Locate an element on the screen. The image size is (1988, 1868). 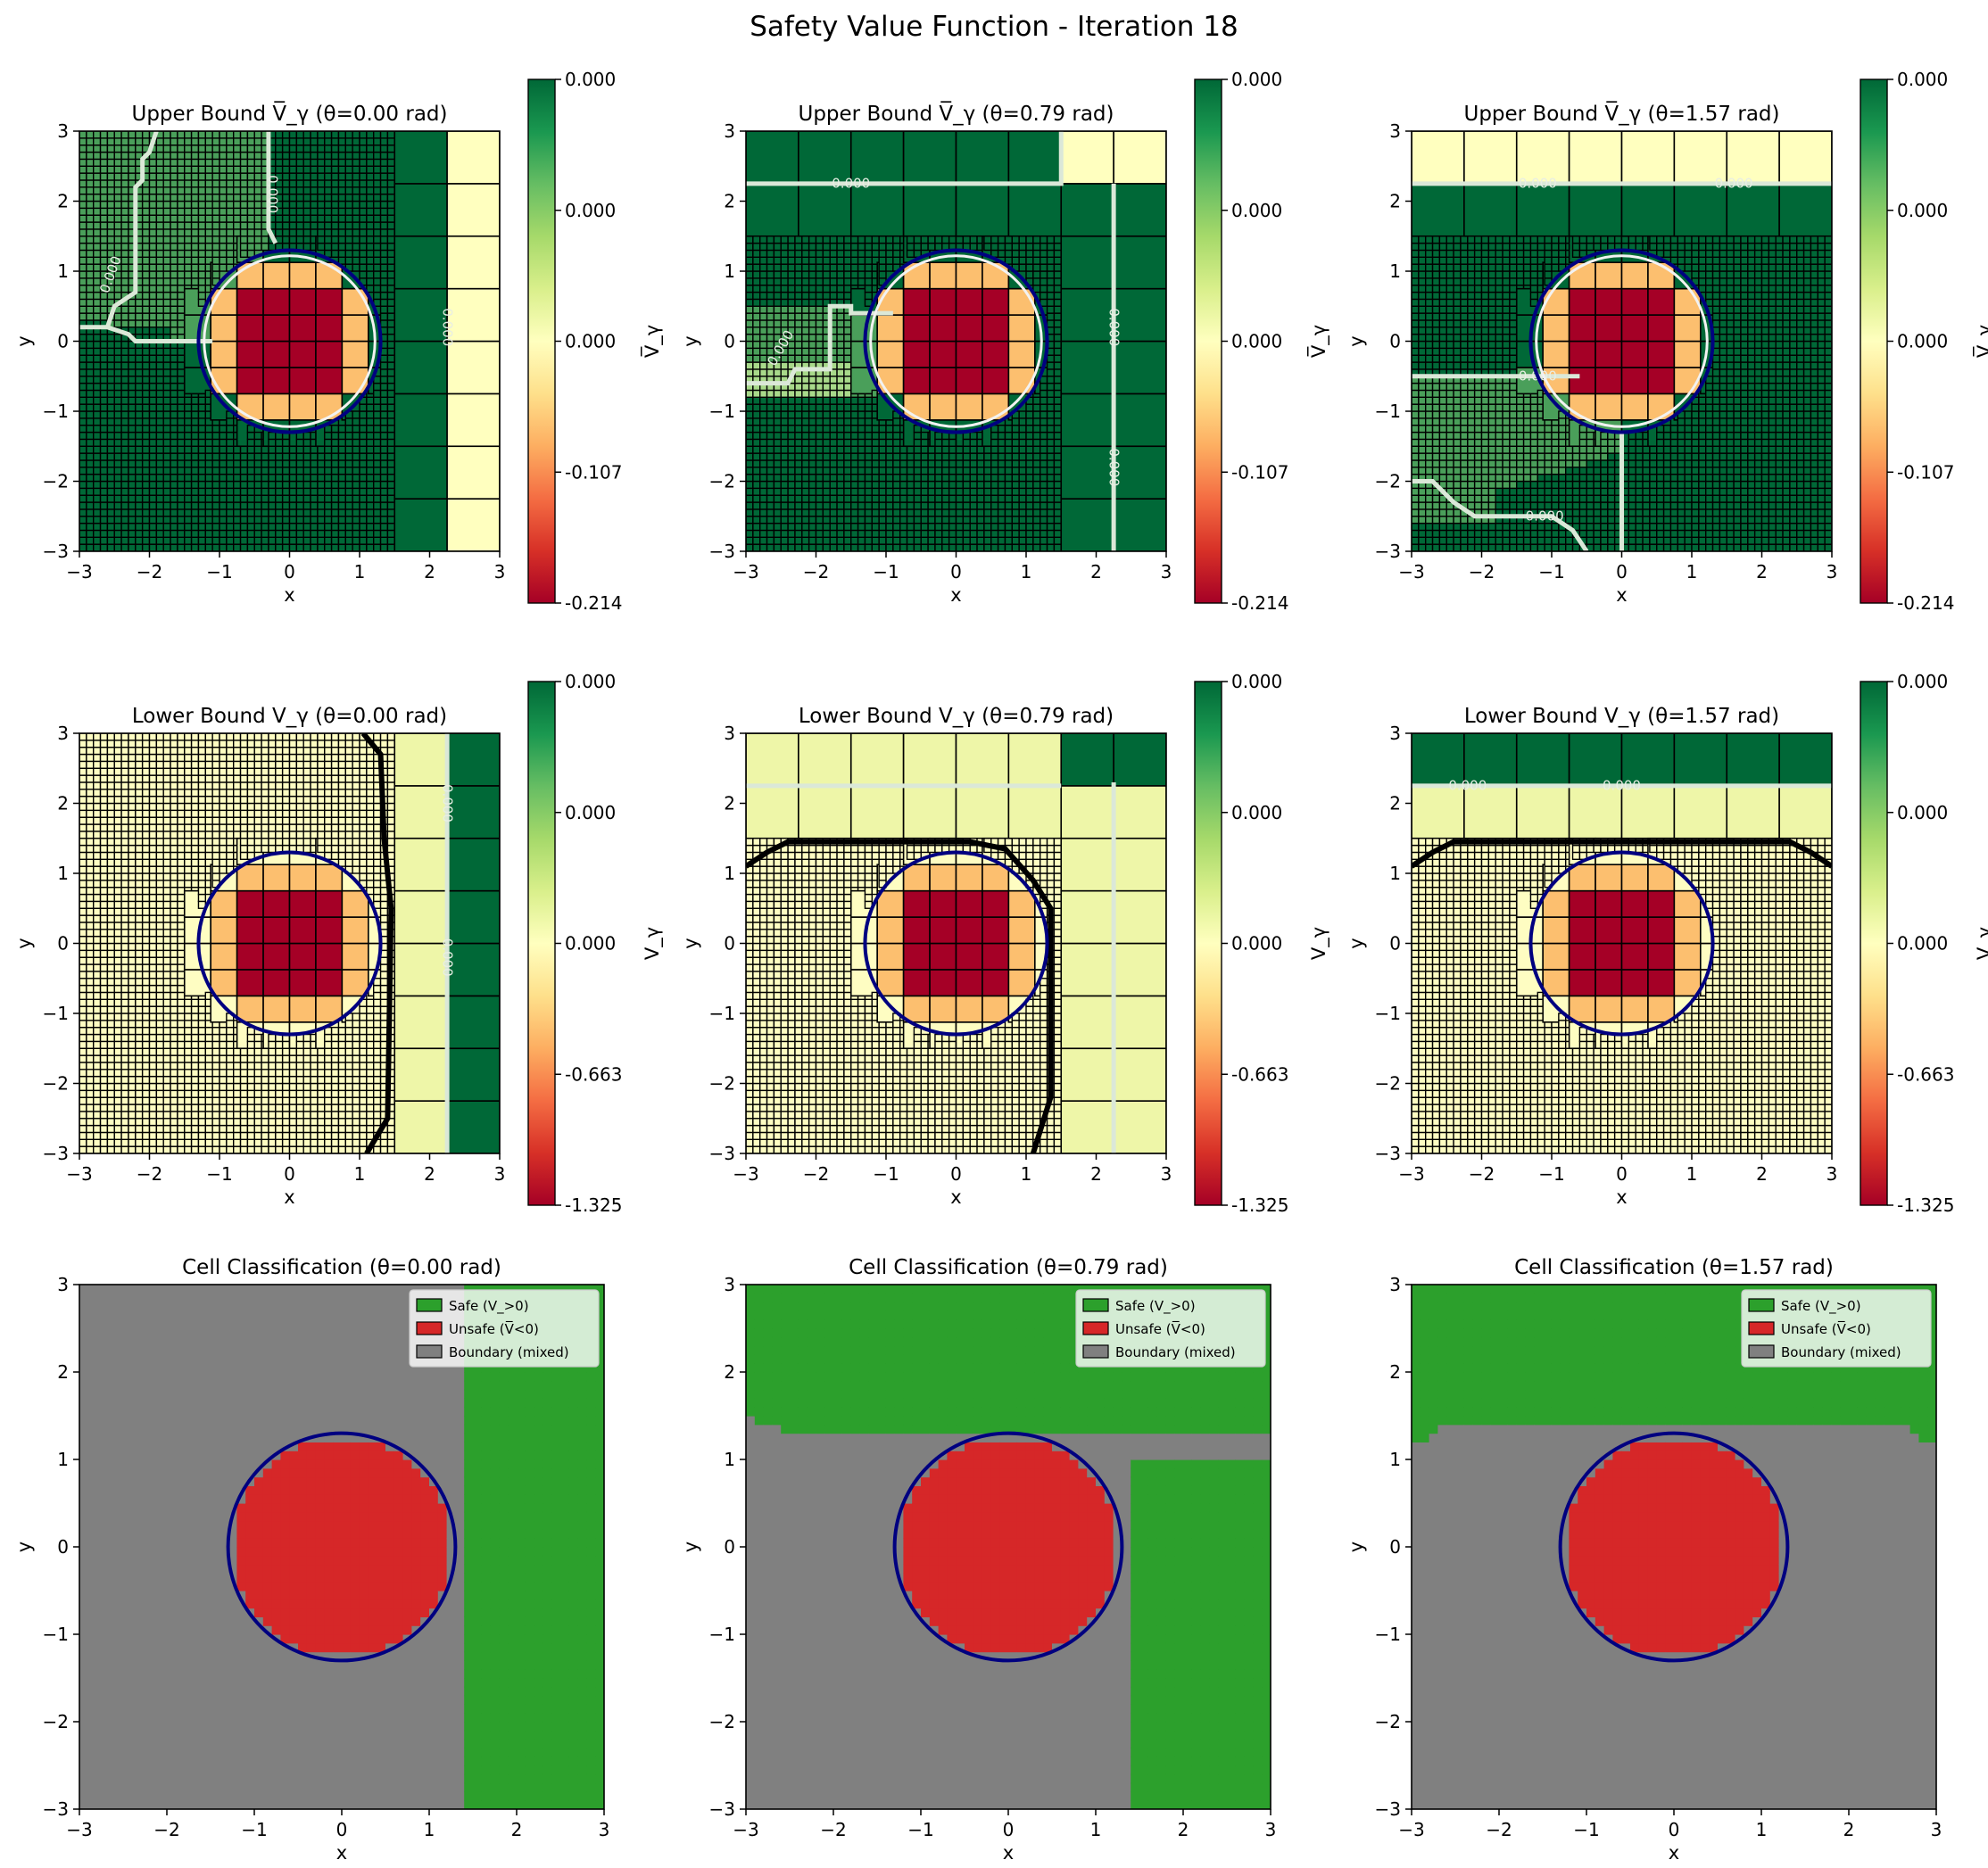
panel-title: Upper Bound V̅_γ (θ=0.79 rad) is located at coordinates (957, 113).